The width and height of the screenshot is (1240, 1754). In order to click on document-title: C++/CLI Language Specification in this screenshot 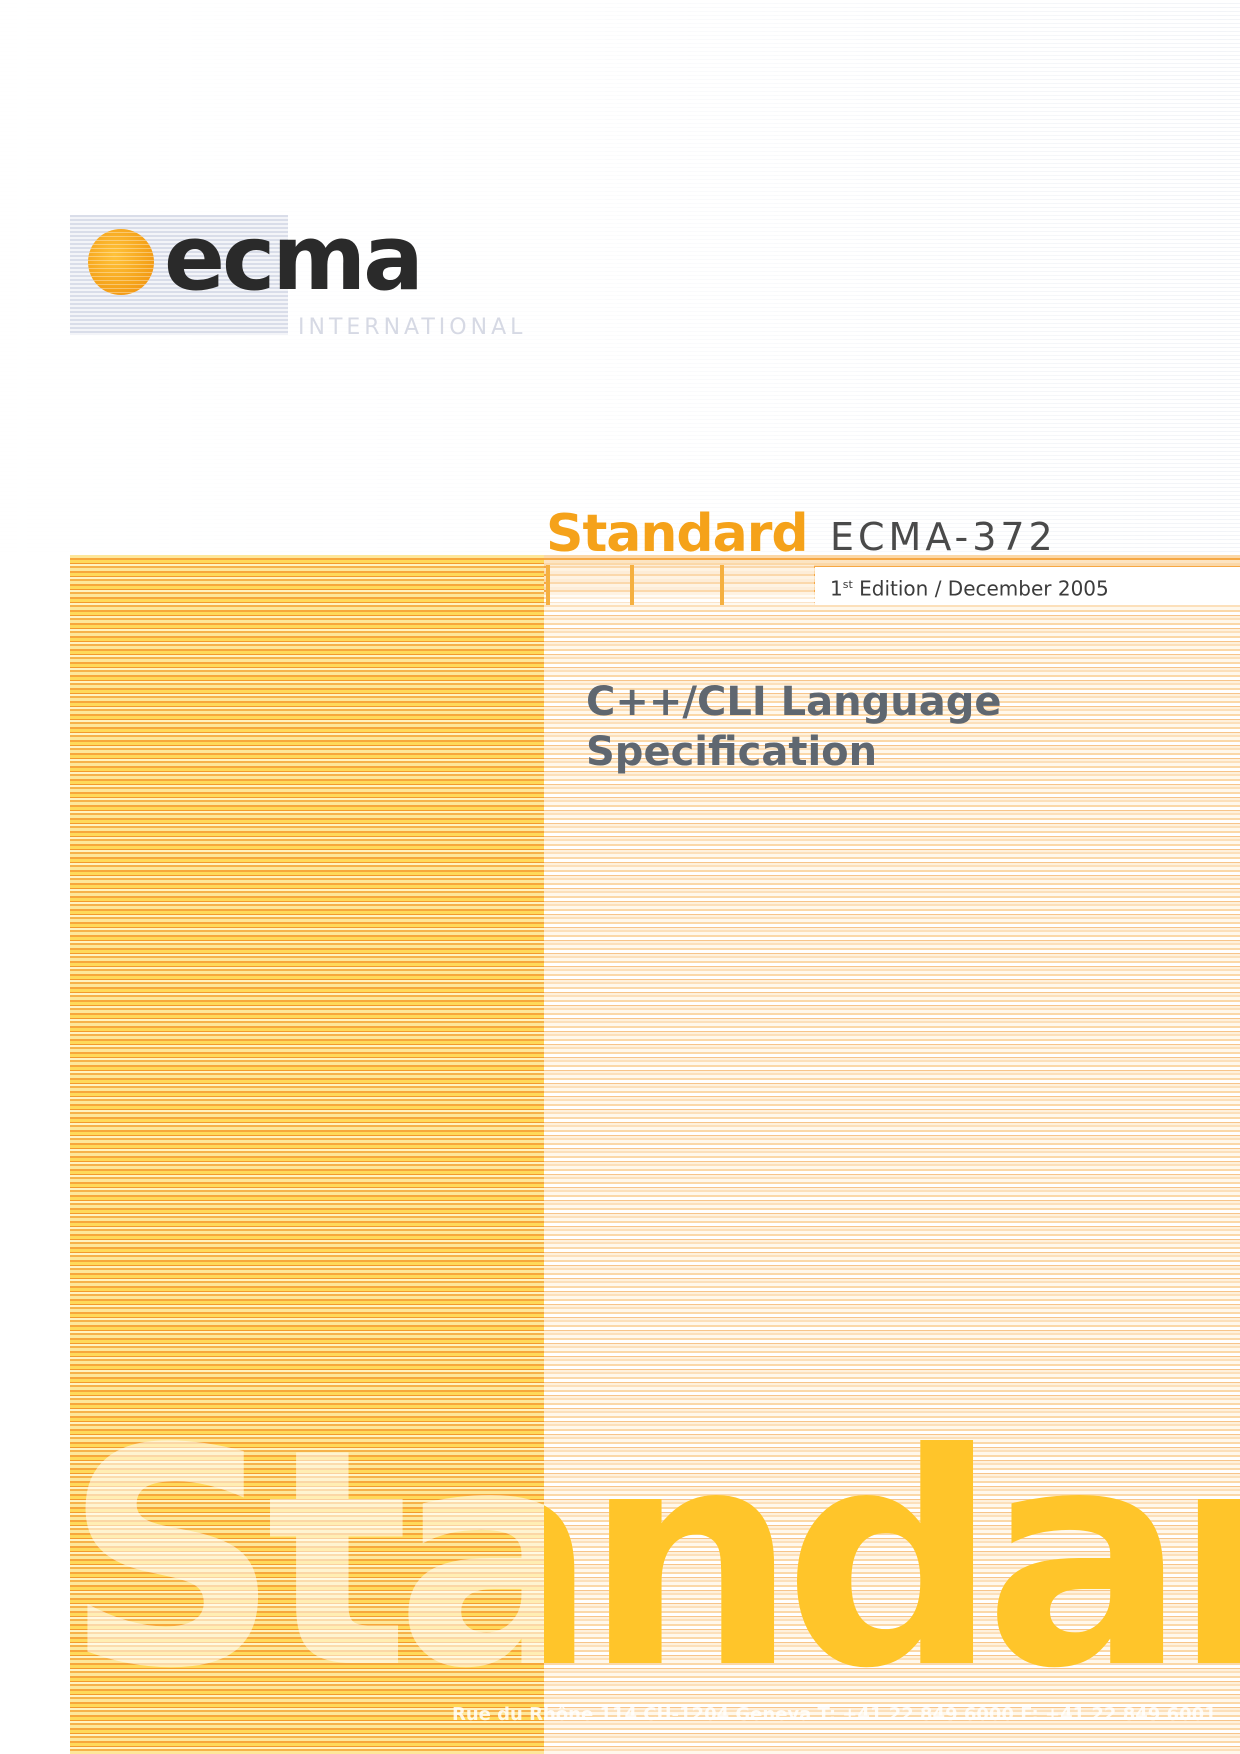, I will do `click(896, 727)`.